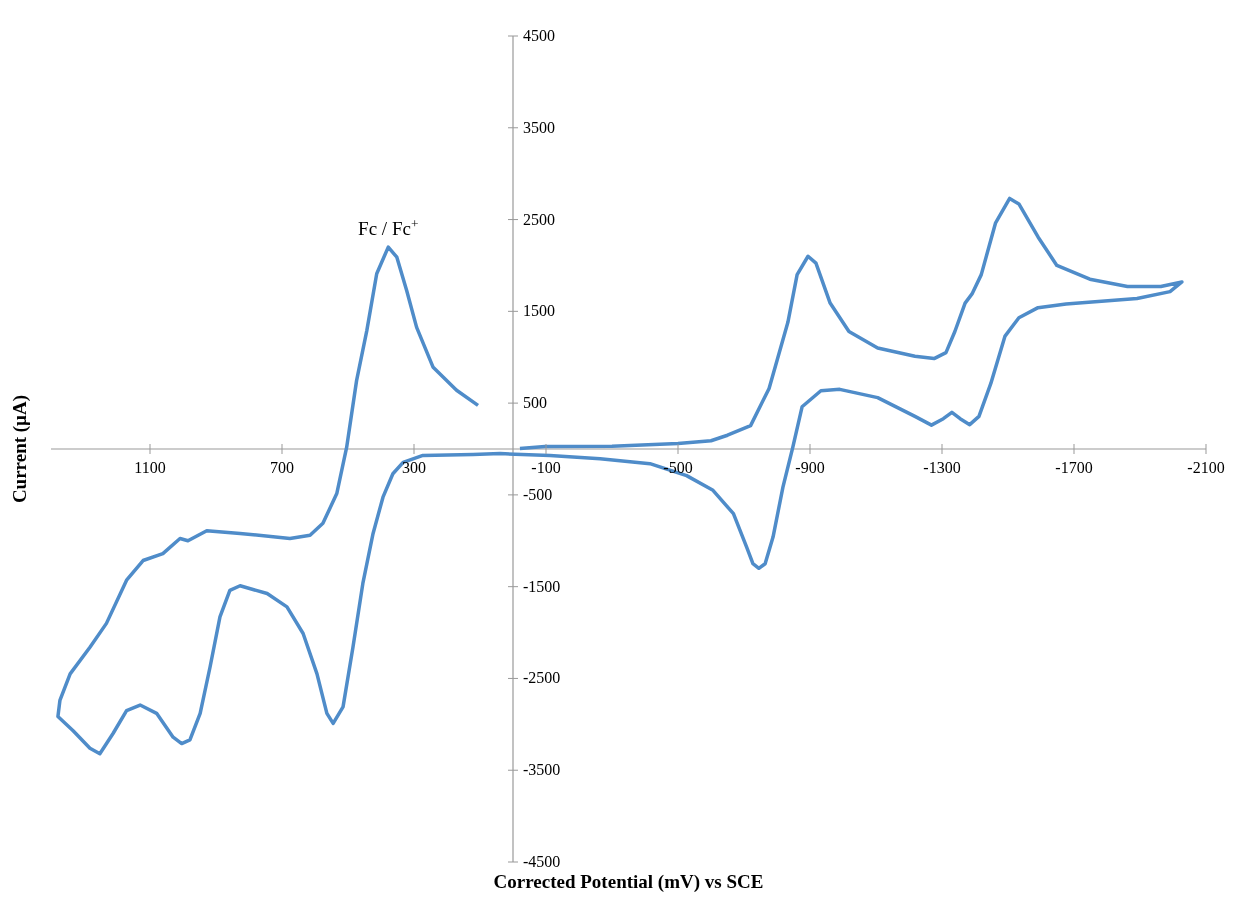 This screenshot has height=914, width=1250. I want to click on x-tick-label: 700, so click(282, 467).